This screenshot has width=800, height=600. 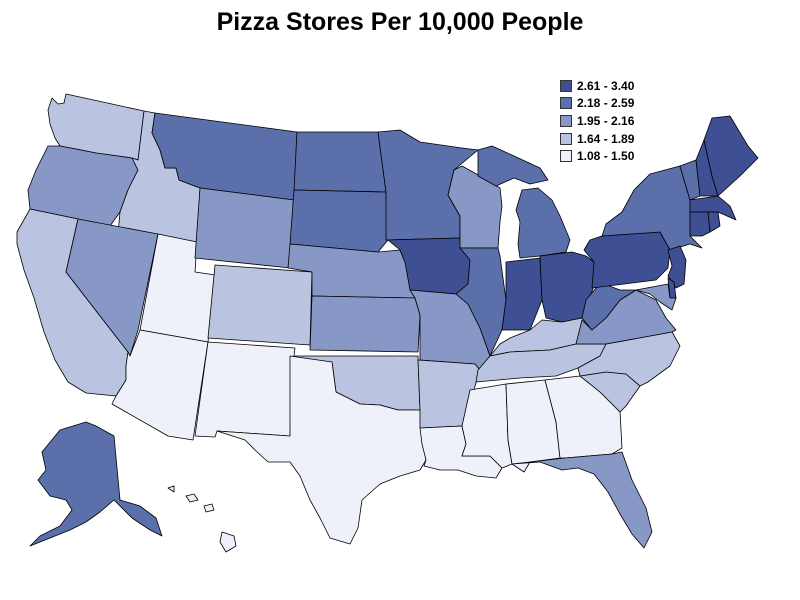 I want to click on legend-item: 1.64 - 1.89, so click(x=597, y=139).